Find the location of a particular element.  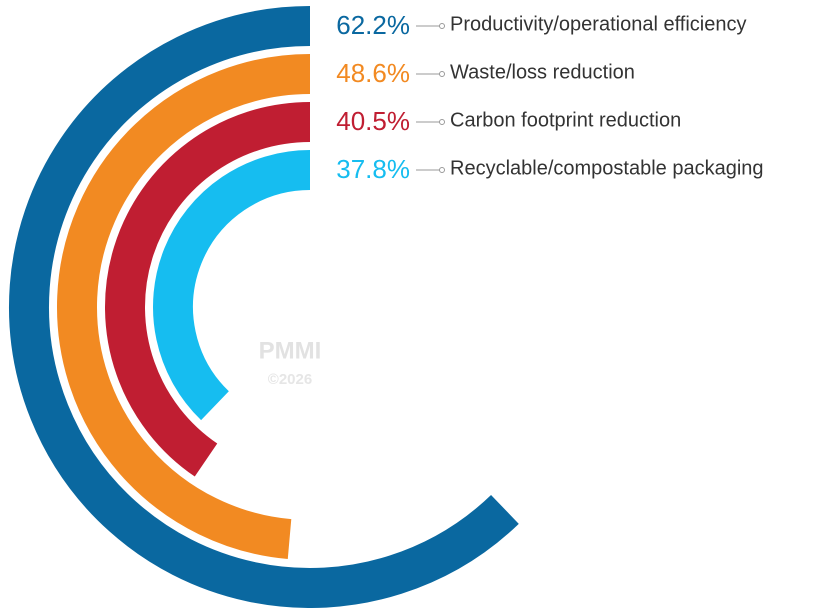

value-label: 37.8% is located at coordinates (373, 169).